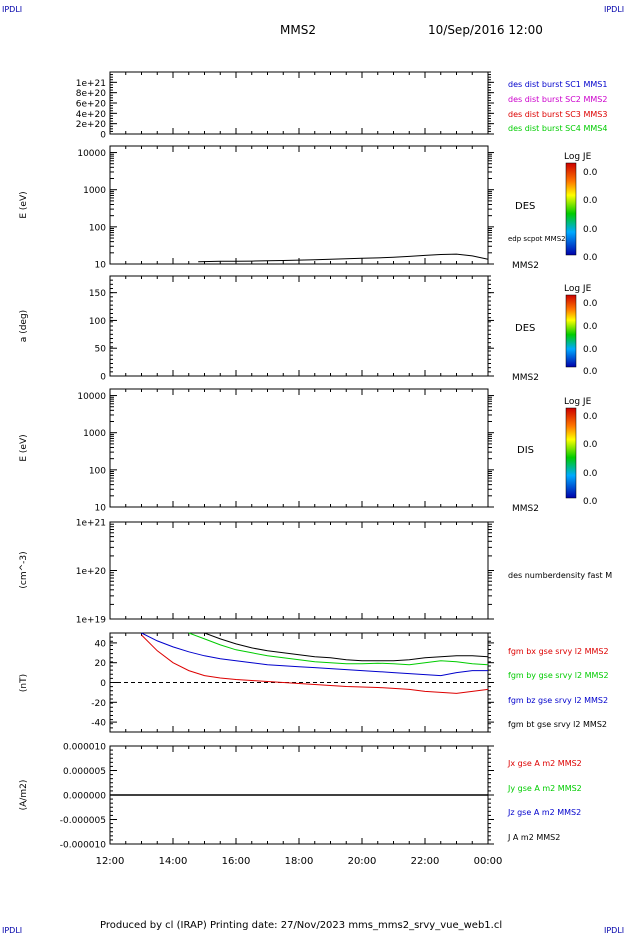  Describe the element at coordinates (91, 397) in the screenshot. I see `y-tick-label: 10000` at that location.